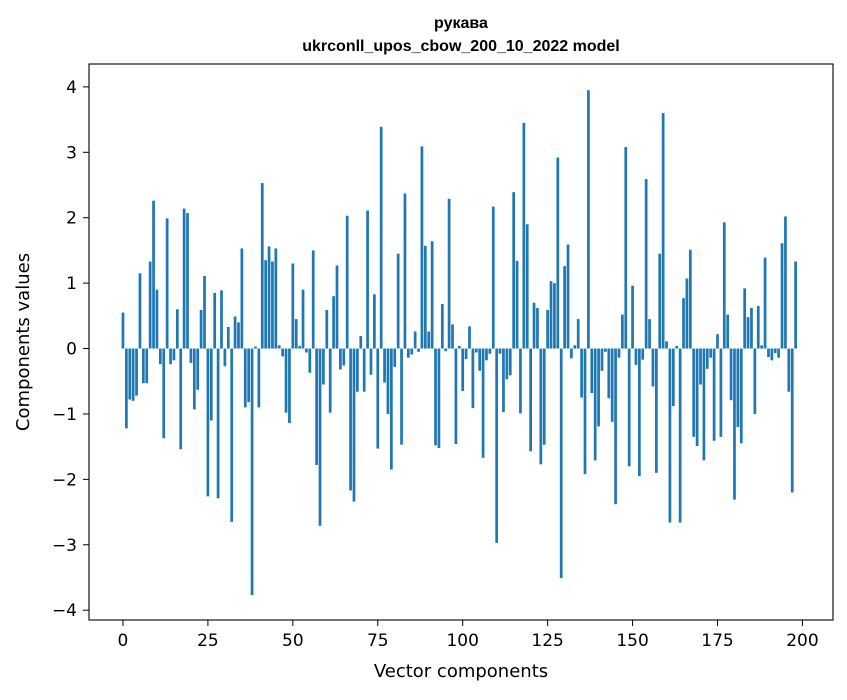 The width and height of the screenshot is (847, 700). Describe the element at coordinates (461, 23) in the screenshot. I see `chart-title: рукава` at that location.